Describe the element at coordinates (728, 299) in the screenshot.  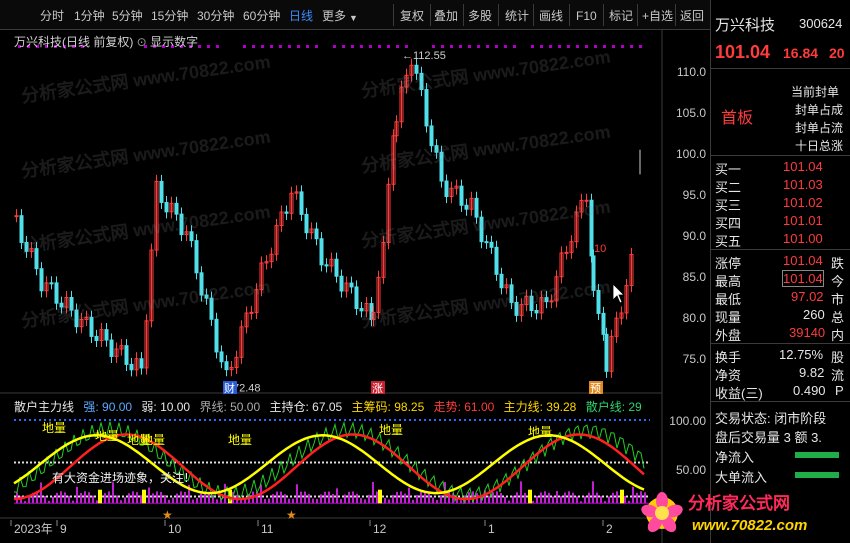
I see `stat-label: 最低` at that location.